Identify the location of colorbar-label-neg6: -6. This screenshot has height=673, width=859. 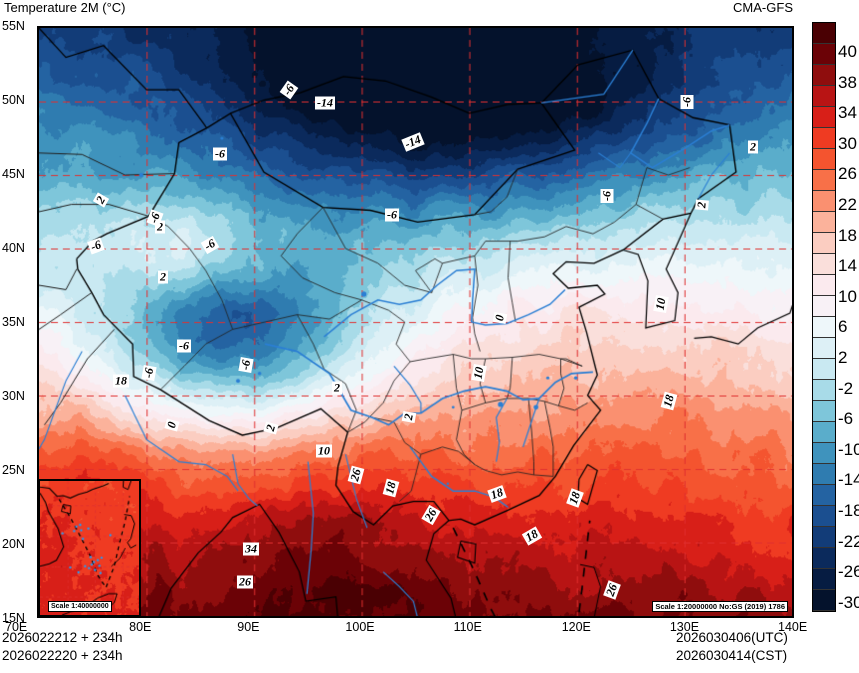
(846, 419).